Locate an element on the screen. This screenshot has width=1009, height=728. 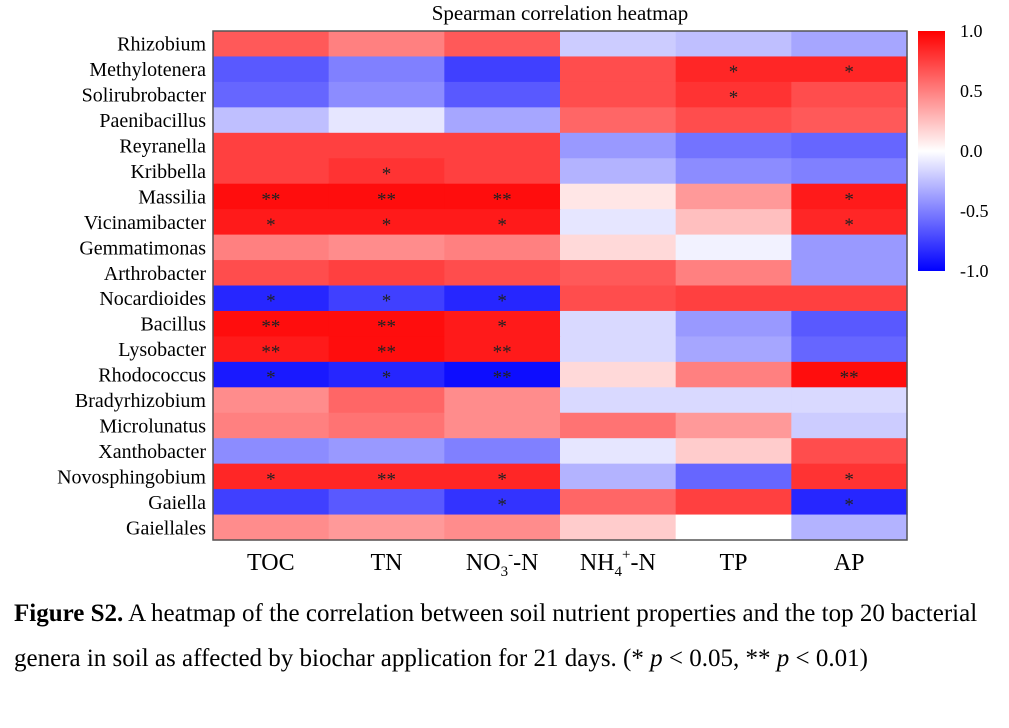
row-label: Novosphingobium is located at coordinates (131, 477).